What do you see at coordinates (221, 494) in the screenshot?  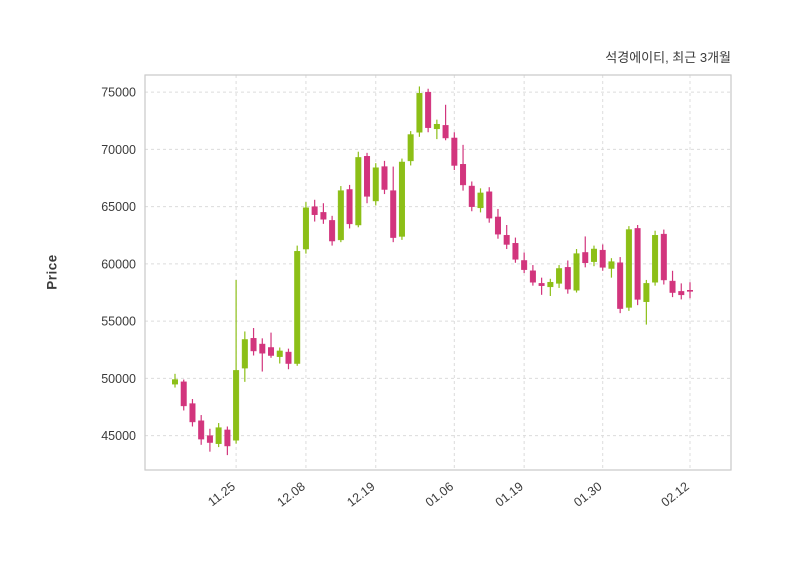 I see `x-tick-label: 11.25` at bounding box center [221, 494].